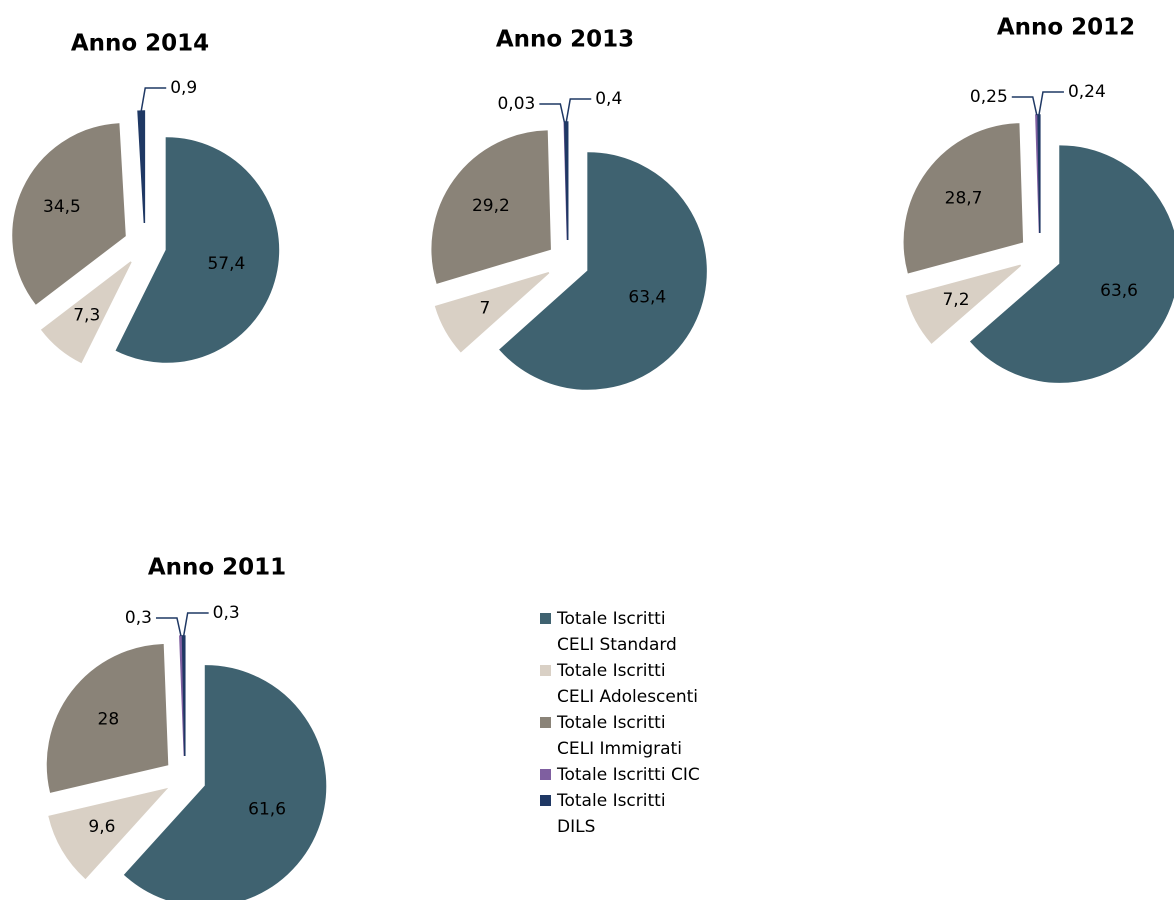 Image resolution: width=1174 pixels, height=900 pixels. Describe the element at coordinates (955, 300) in the screenshot. I see `data-label: 7,2` at that location.